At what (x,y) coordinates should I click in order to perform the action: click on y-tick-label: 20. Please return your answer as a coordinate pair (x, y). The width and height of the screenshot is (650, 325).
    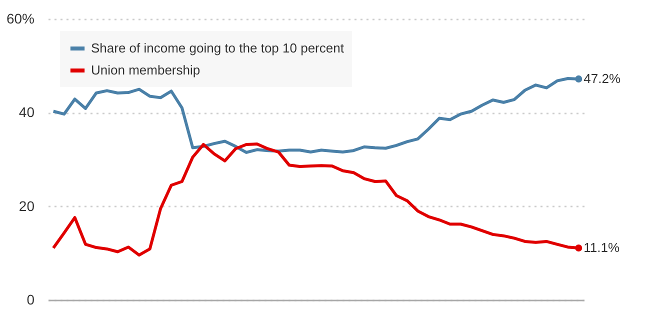
    Looking at the image, I should click on (26, 206).